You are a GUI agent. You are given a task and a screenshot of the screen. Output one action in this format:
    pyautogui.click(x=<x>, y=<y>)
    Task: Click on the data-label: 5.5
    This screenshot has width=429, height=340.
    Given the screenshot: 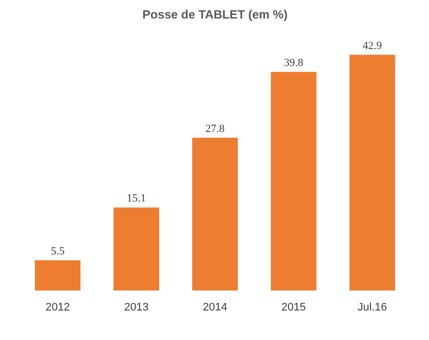 What is the action you would take?
    pyautogui.click(x=58, y=251)
    